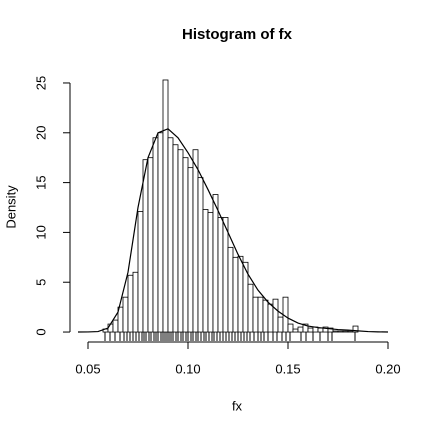  I want to click on y-tick-label: 10, so click(40, 232).